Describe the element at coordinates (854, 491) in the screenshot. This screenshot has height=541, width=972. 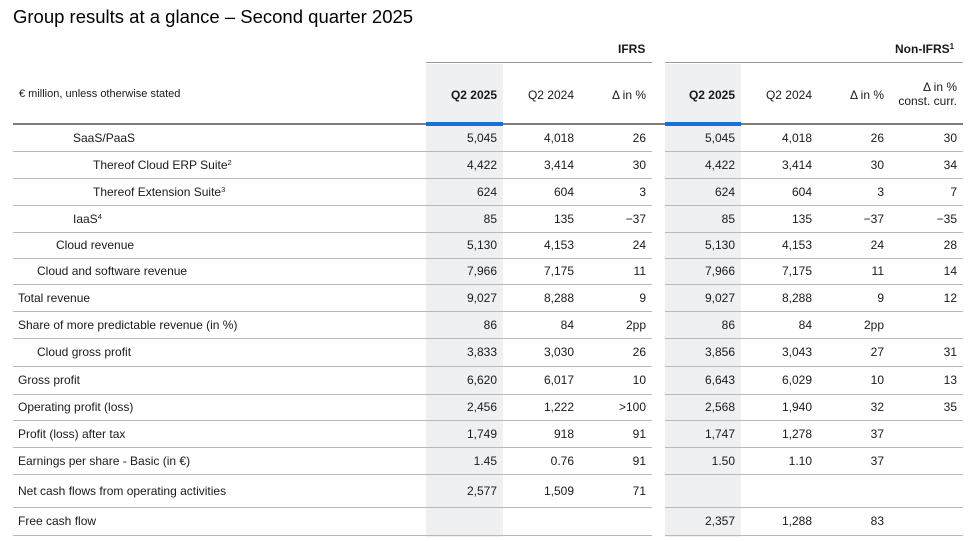
I see `non-ifrs-delta-cell` at that location.